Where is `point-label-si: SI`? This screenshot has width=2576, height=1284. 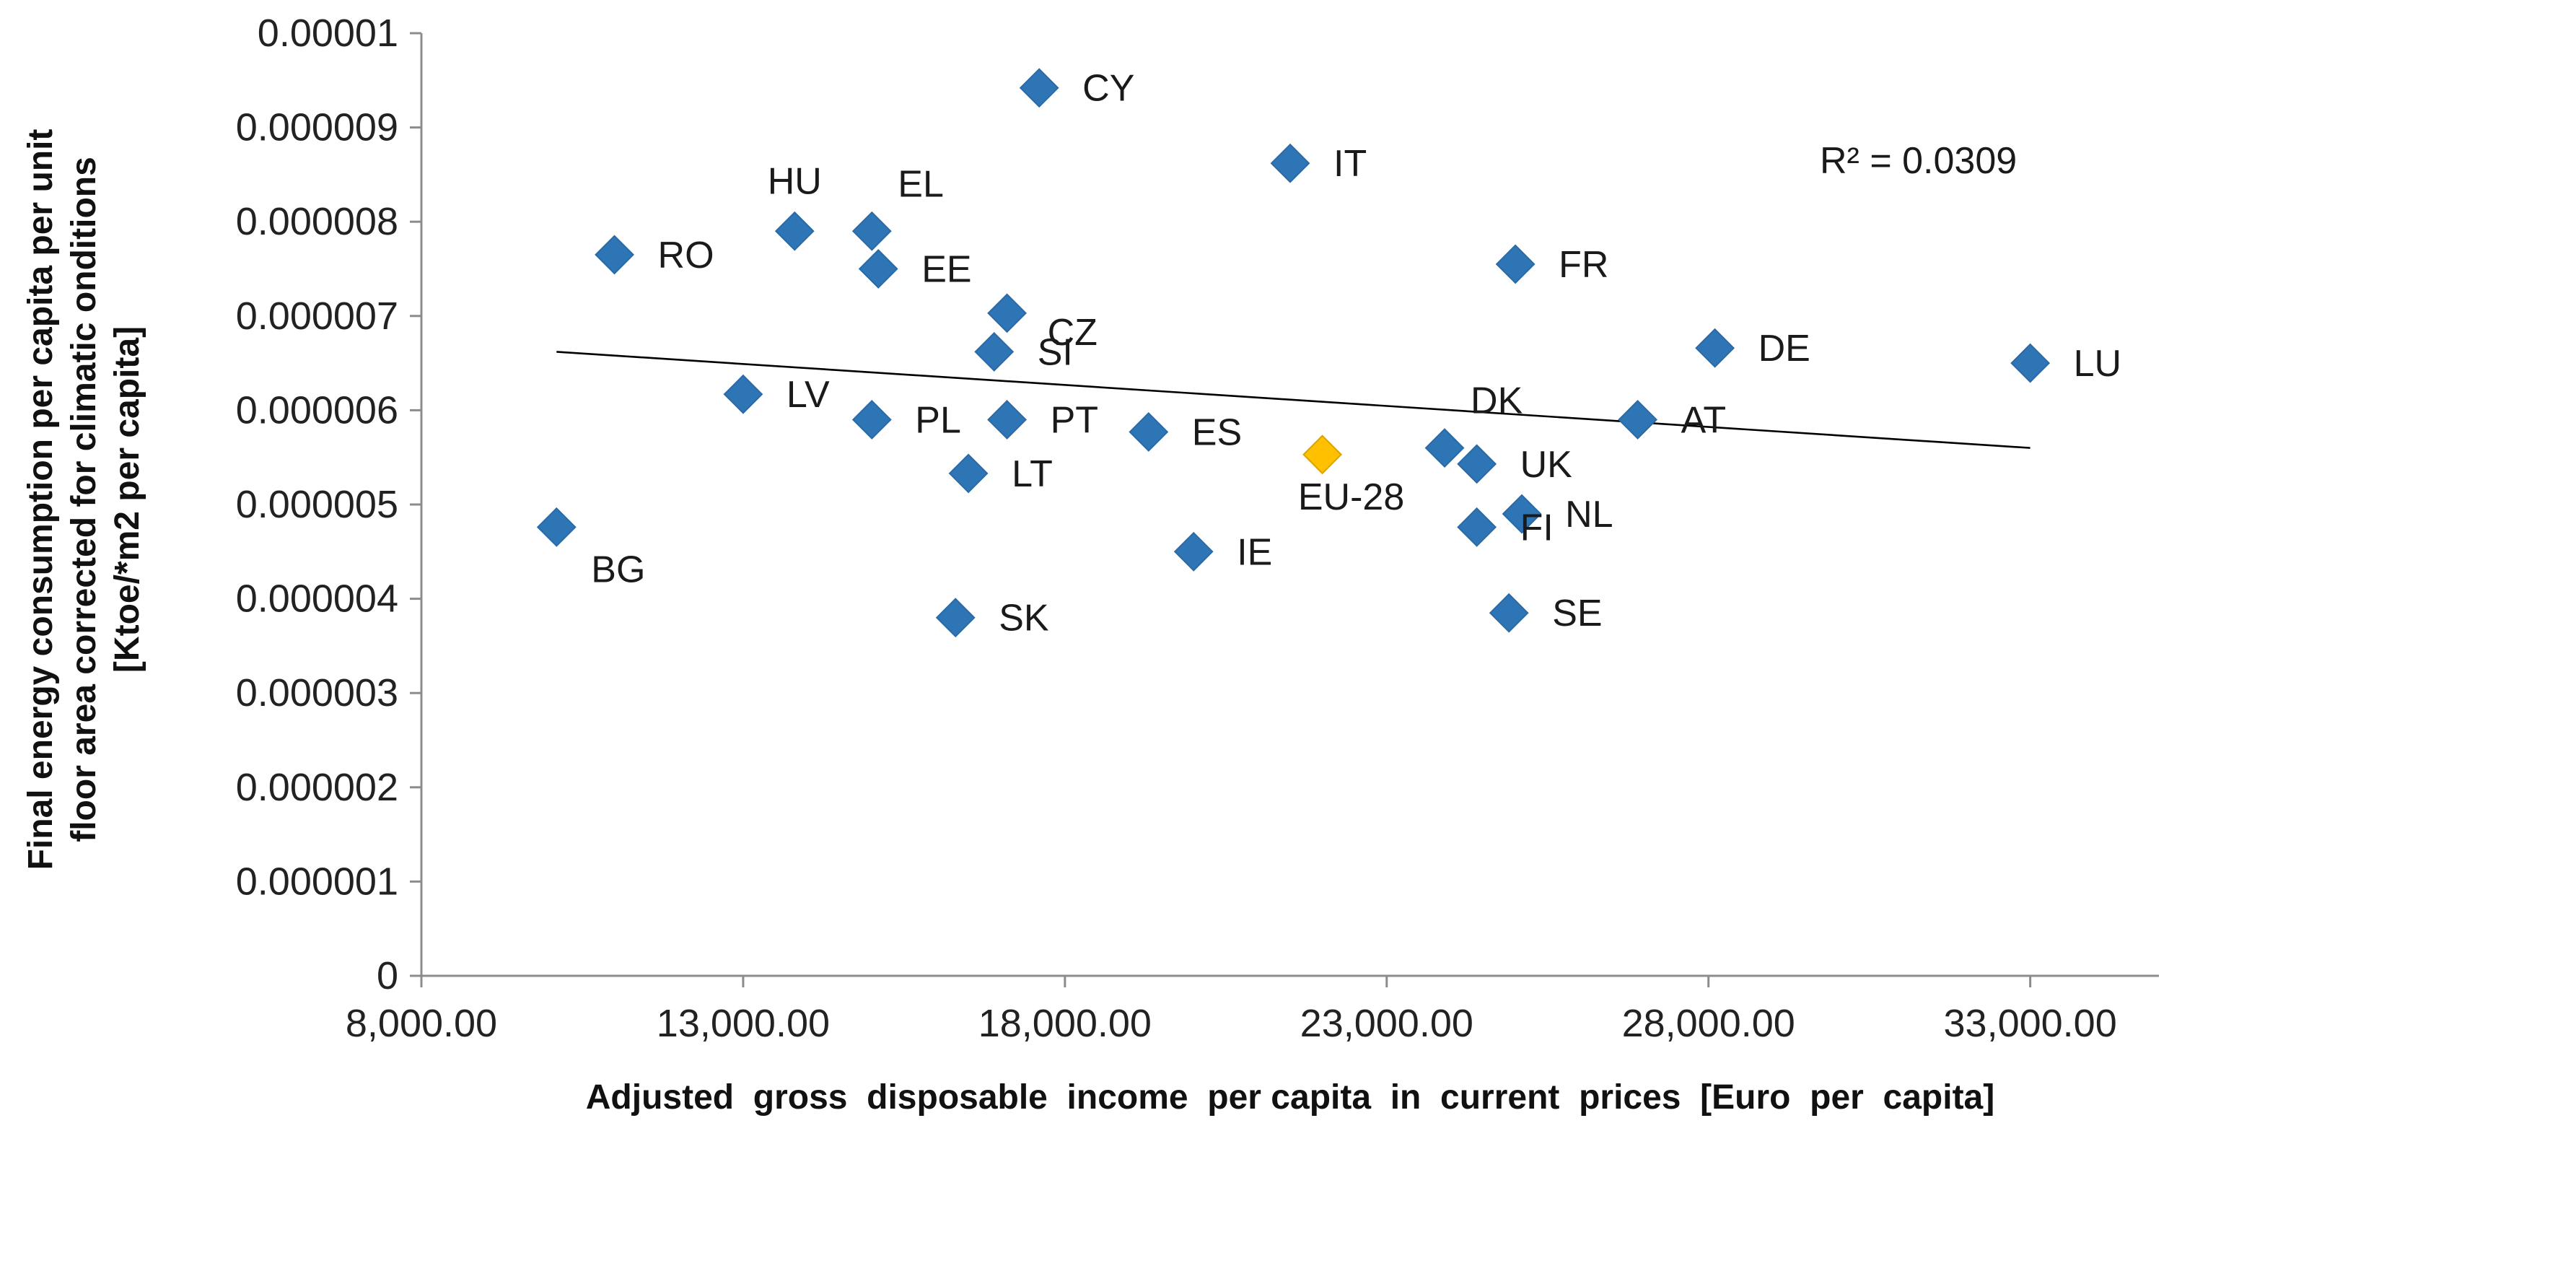 point-label-si: SI is located at coordinates (1055, 352).